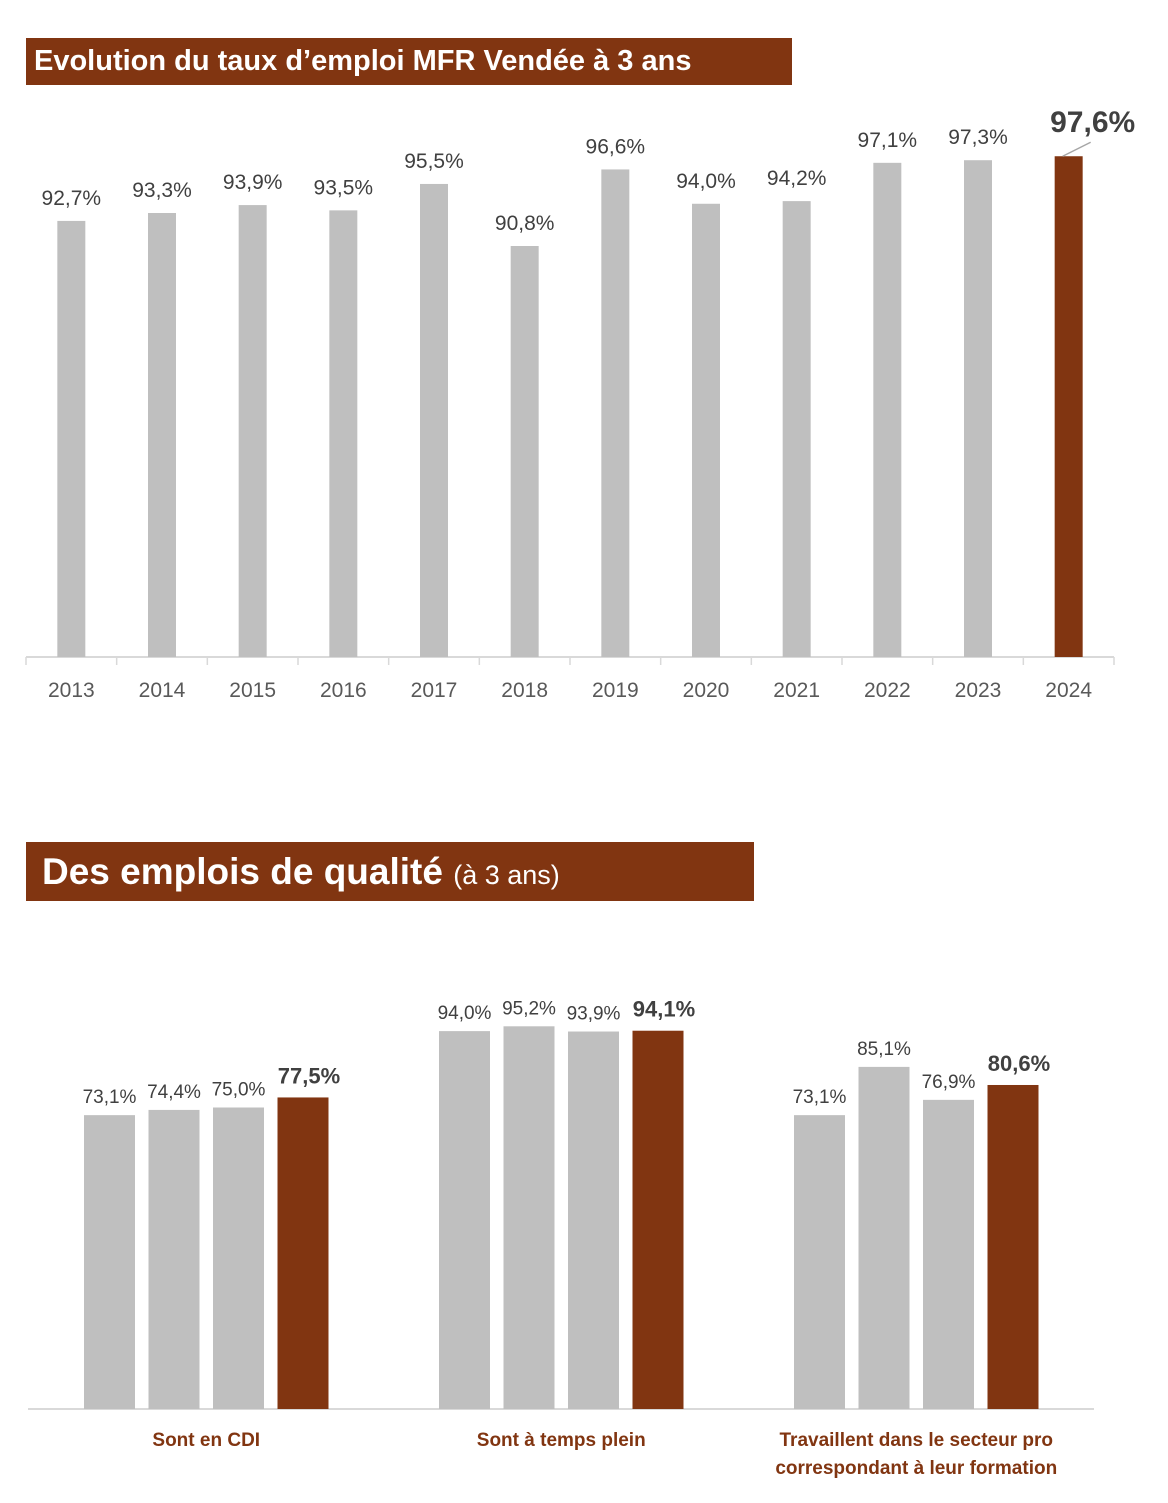 The height and width of the screenshot is (1503, 1168). Describe the element at coordinates (884, 1237) in the screenshot. I see `bar-group3-series2` at that location.